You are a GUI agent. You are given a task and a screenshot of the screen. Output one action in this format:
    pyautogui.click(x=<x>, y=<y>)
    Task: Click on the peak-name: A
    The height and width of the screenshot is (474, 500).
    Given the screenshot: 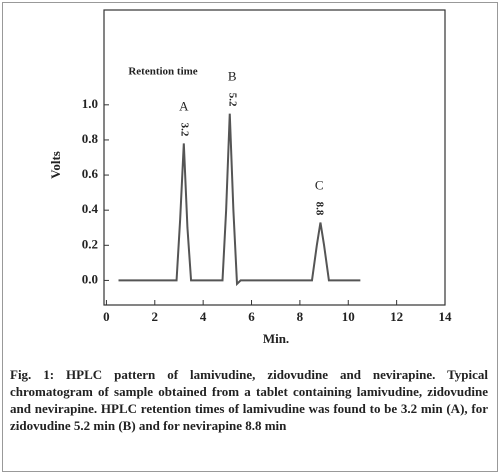 What is the action you would take?
    pyautogui.click(x=184, y=105)
    